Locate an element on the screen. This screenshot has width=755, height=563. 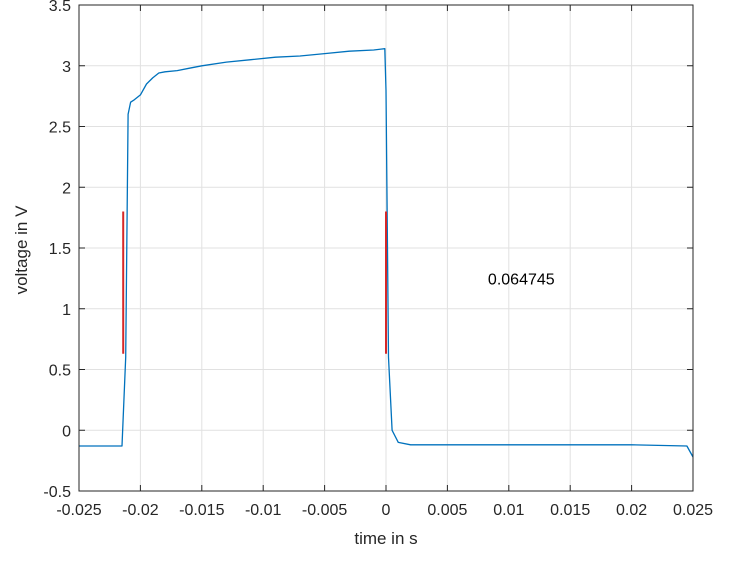
x-tick-label: 0.01 is located at coordinates (508, 510).